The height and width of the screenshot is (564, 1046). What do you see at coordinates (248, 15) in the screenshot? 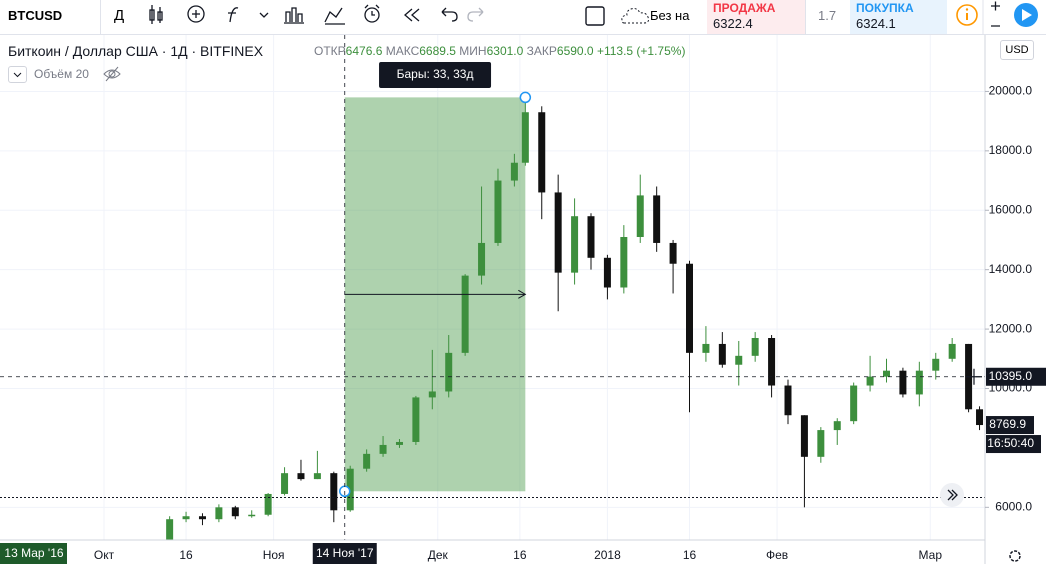
I see `indicators-icon` at bounding box center [248, 15].